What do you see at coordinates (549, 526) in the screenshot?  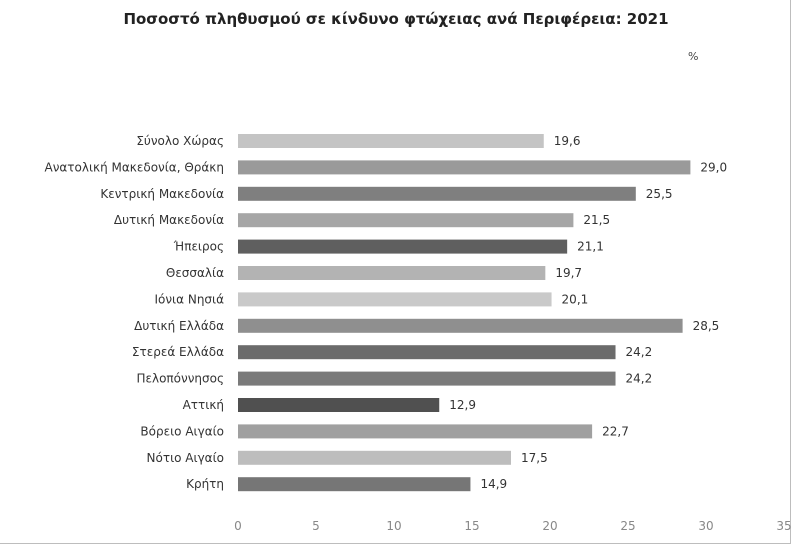 I see `x-tick-label: 20` at bounding box center [549, 526].